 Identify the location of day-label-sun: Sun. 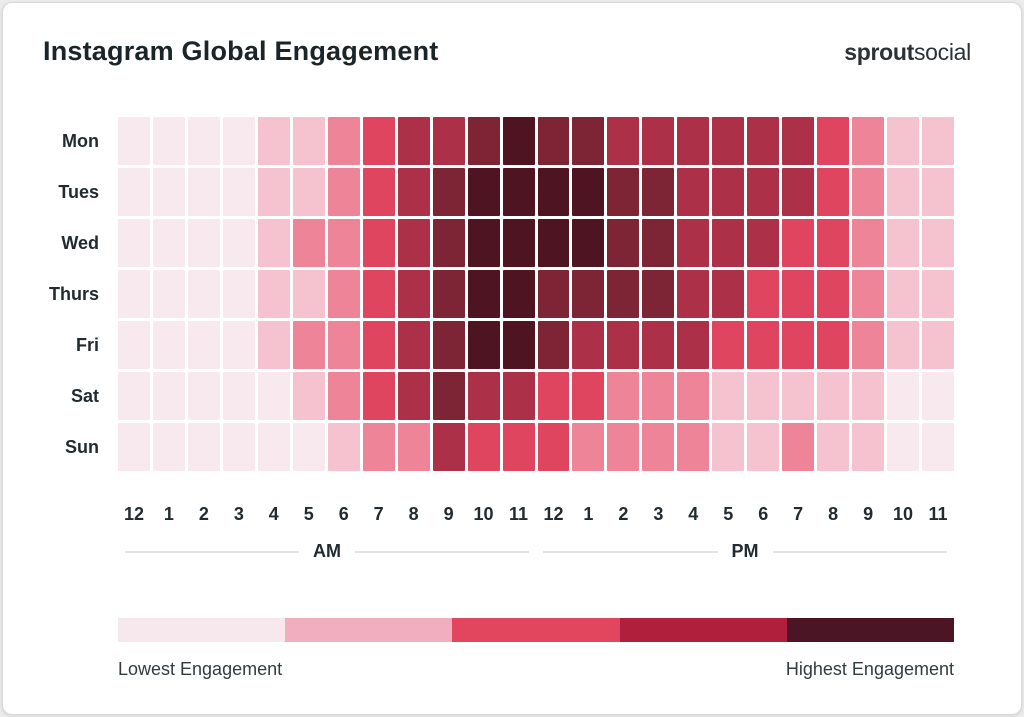
(82, 446).